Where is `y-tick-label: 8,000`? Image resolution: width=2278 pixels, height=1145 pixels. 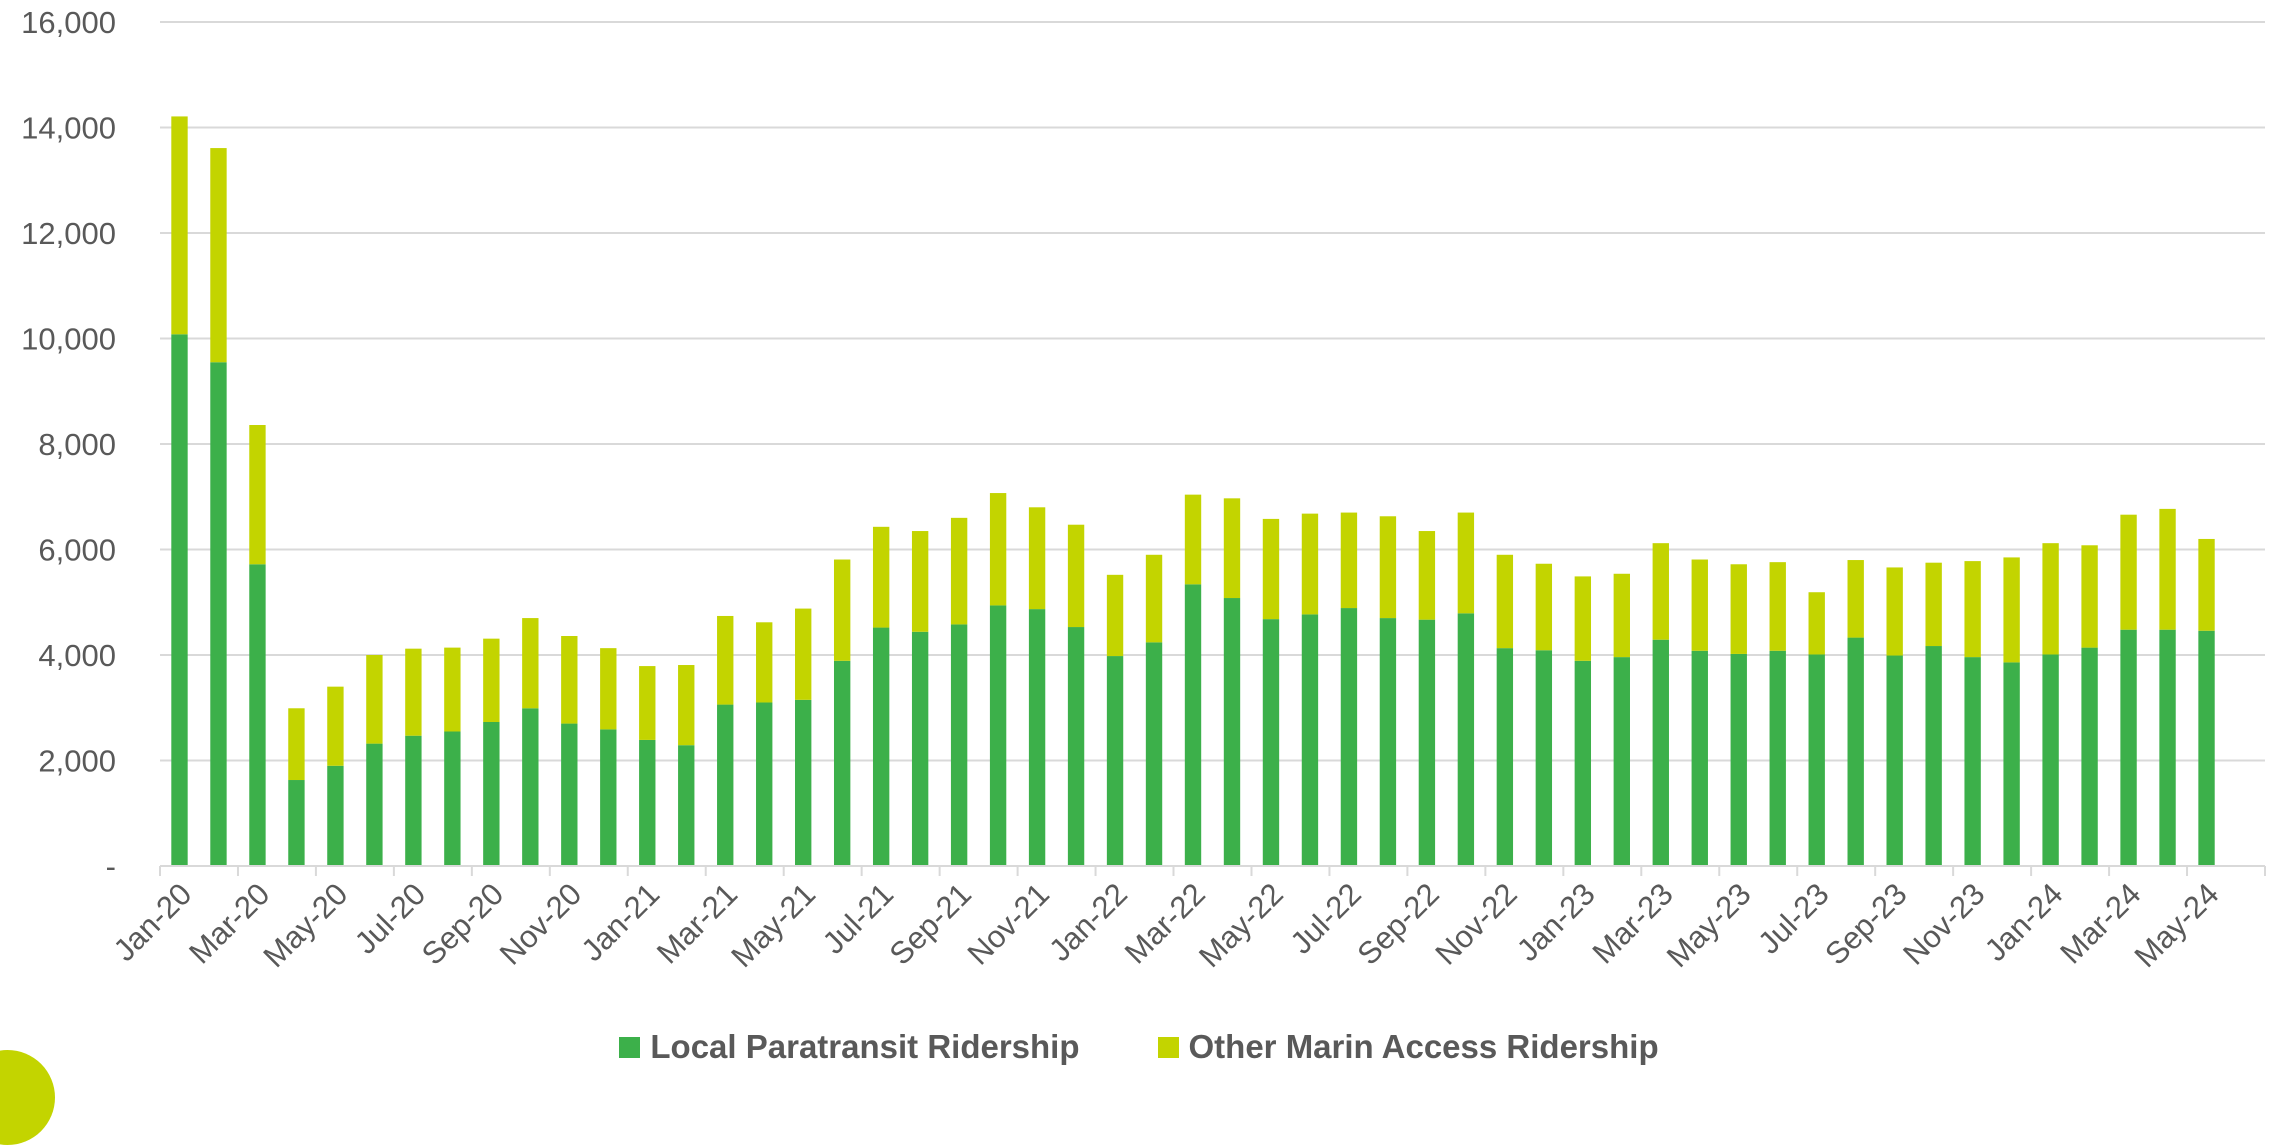 y-tick-label: 8,000 is located at coordinates (77, 444).